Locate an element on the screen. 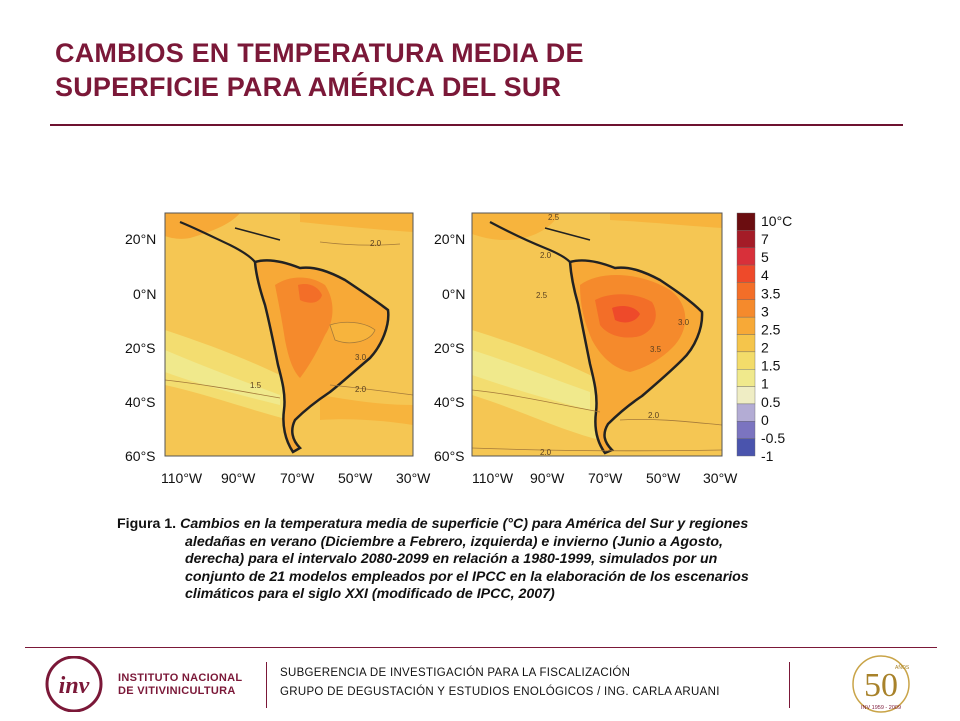 This screenshot has height=721, width=960. colorbar-label: 2 is located at coordinates (765, 348).